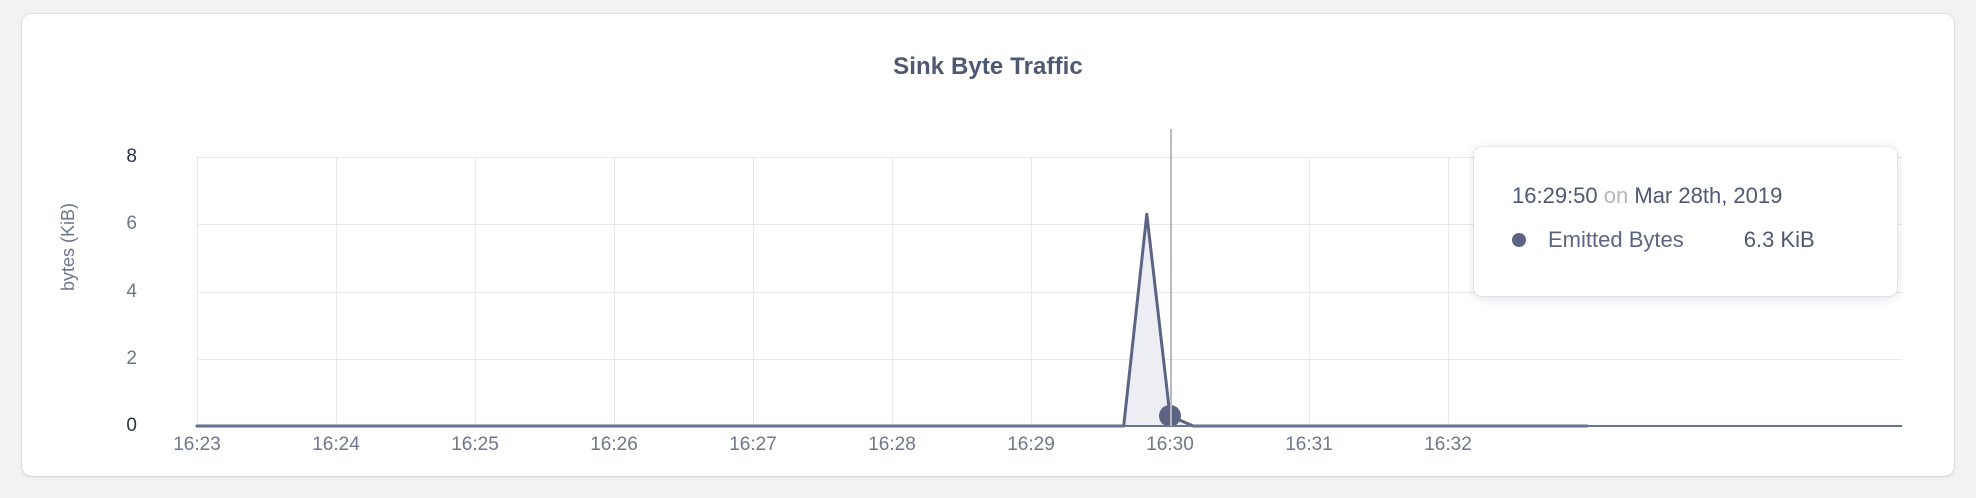 The width and height of the screenshot is (1976, 498). Describe the element at coordinates (1779, 239) in the screenshot. I see `tooltip-series-value: 6.3 KiB` at that location.